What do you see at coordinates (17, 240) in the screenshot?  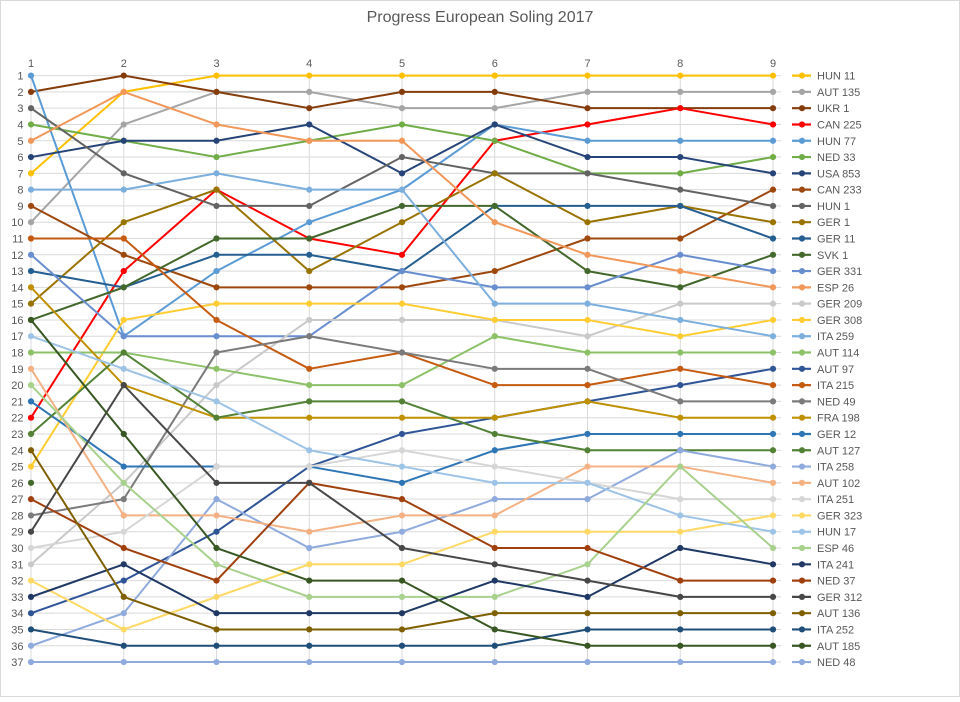 I see `svg-text: 11` at bounding box center [17, 240].